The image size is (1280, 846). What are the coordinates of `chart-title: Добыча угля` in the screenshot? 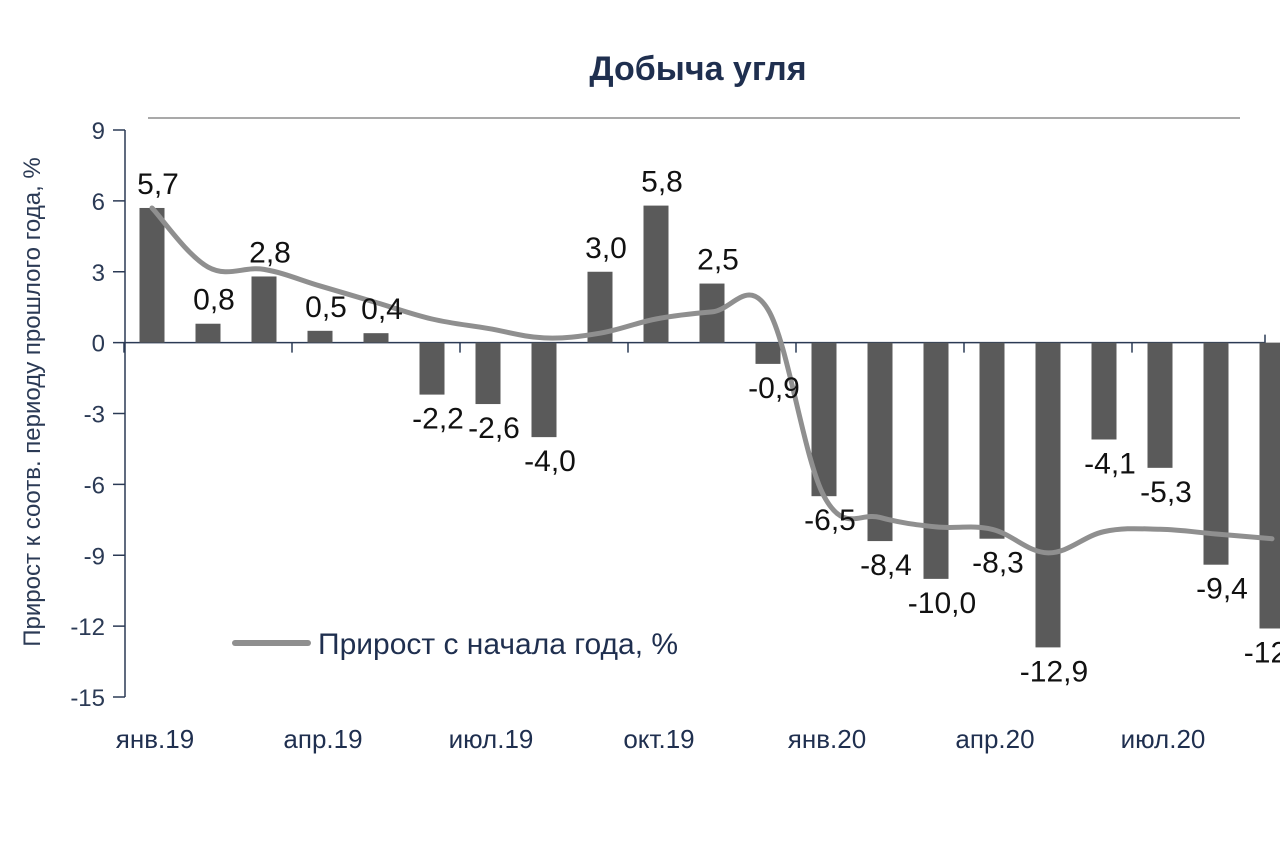 It's located at (697, 69).